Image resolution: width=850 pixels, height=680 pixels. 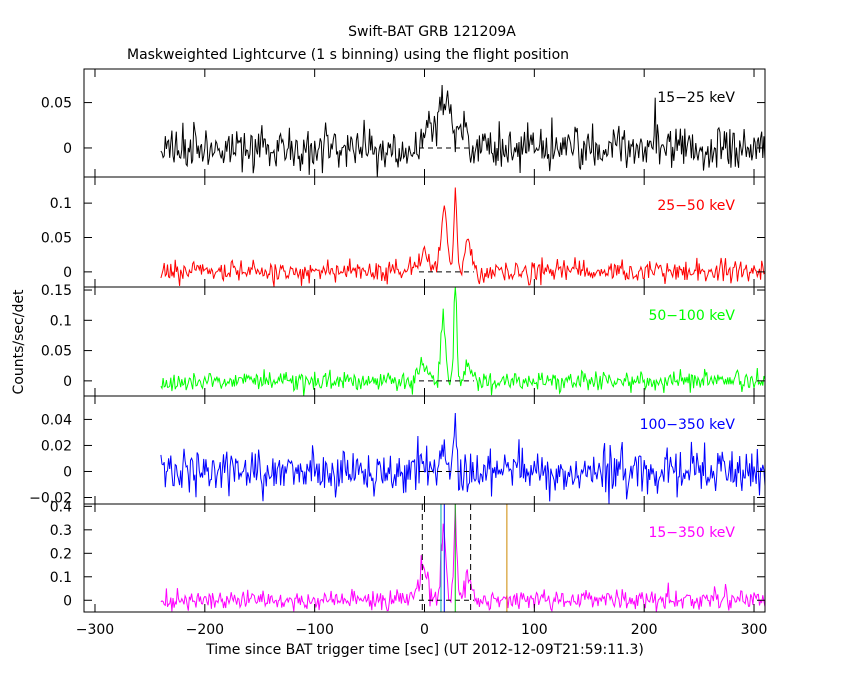 I want to click on x-tick-label: 0, so click(x=424, y=630).